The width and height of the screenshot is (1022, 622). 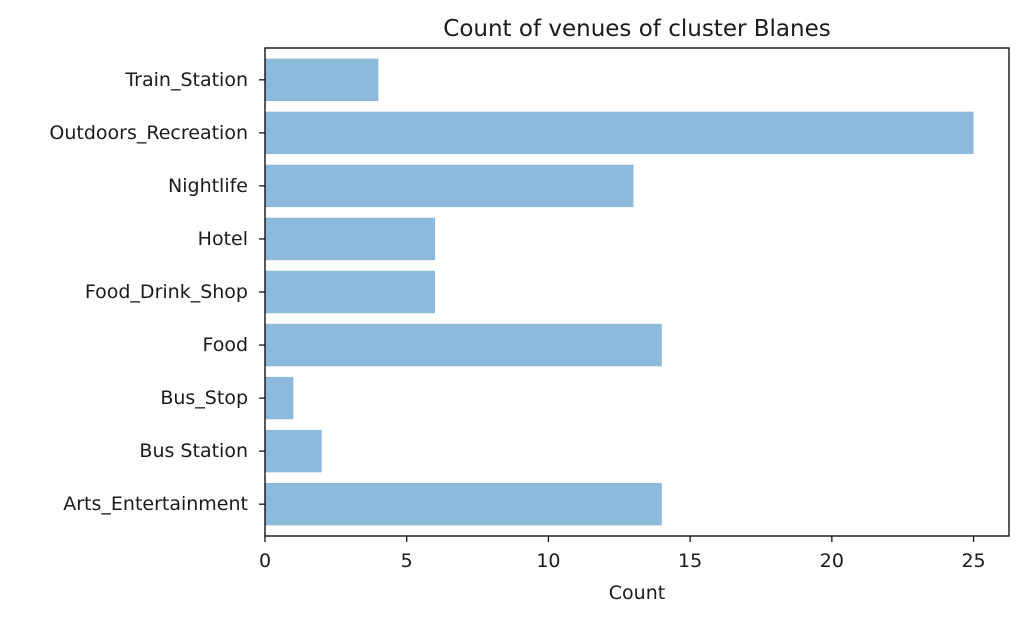 What do you see at coordinates (186, 80) in the screenshot?
I see `y-tick-label: Train_Station` at bounding box center [186, 80].